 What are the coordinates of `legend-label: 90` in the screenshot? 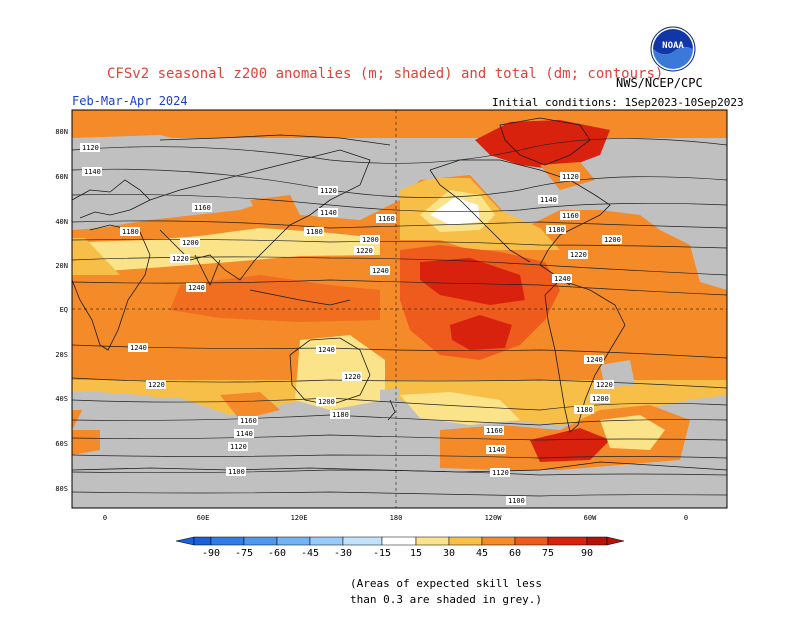 It's located at (587, 553).